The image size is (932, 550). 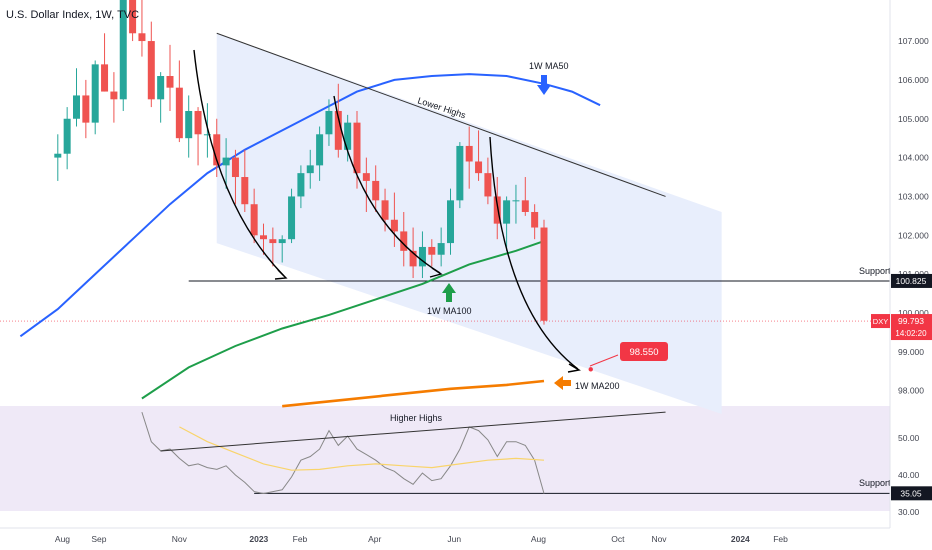 What do you see at coordinates (911, 493) in the screenshot?
I see `support-rsi-badge` at bounding box center [911, 493].